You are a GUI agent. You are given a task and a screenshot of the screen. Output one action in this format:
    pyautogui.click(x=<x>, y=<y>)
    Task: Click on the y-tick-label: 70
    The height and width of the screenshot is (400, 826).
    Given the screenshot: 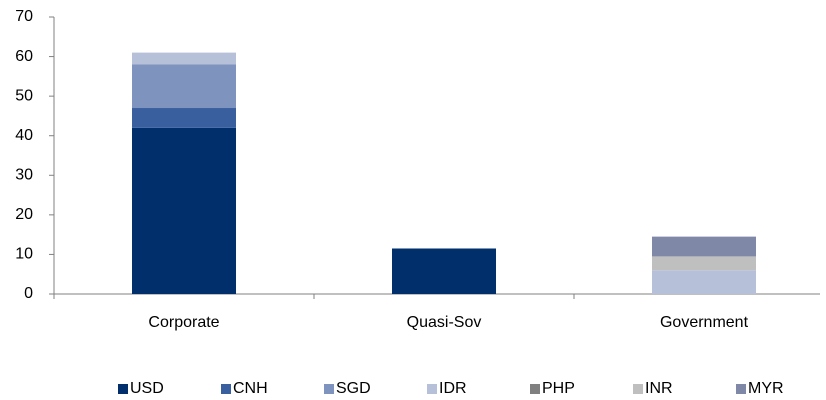 What is the action you would take?
    pyautogui.click(x=24, y=16)
    